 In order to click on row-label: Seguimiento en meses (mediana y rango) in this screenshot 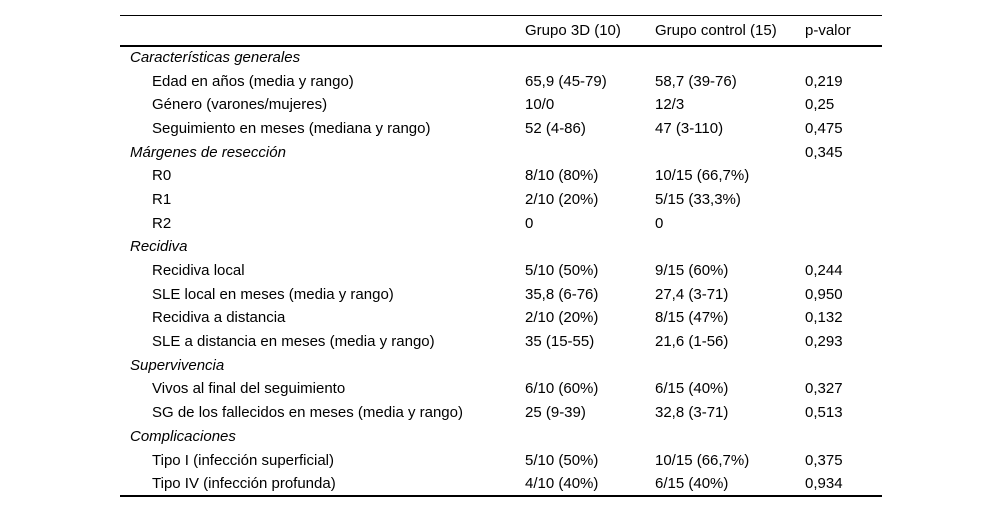, I will do `click(291, 128)`.